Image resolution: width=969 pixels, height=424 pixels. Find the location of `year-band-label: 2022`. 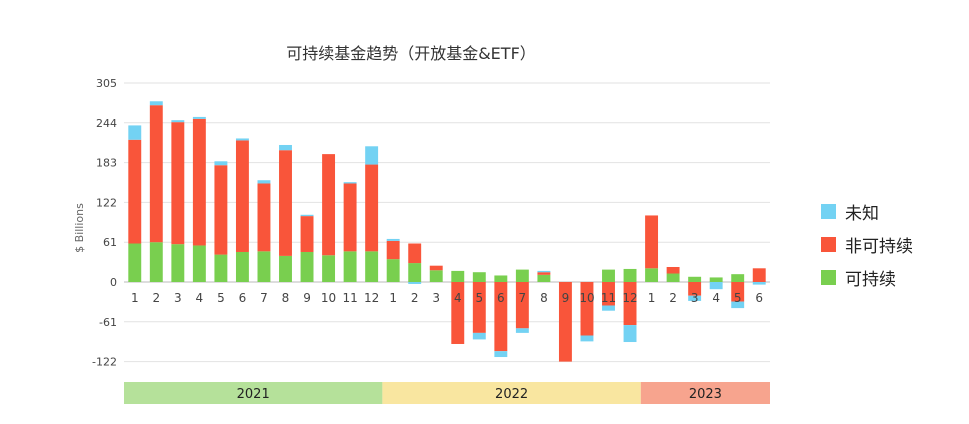

year-band-label: 2022 is located at coordinates (511, 394).